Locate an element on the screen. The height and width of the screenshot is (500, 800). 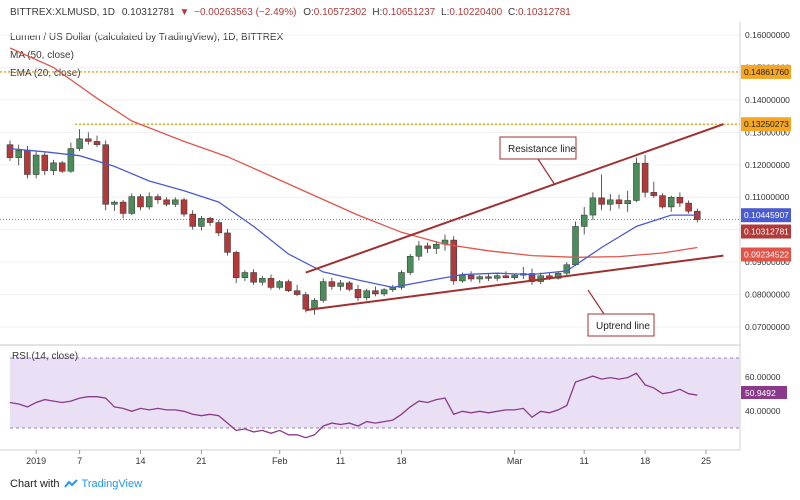
price-tag-level_low-value: 0.13250273 is located at coordinates (766, 124).